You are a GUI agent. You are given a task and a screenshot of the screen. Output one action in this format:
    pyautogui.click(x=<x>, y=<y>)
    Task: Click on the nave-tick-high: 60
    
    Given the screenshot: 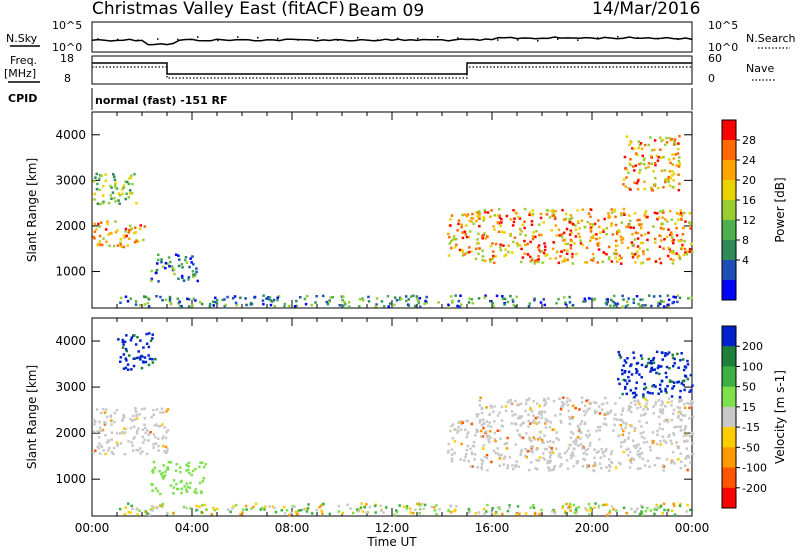 What is the action you would take?
    pyautogui.click(x=715, y=58)
    